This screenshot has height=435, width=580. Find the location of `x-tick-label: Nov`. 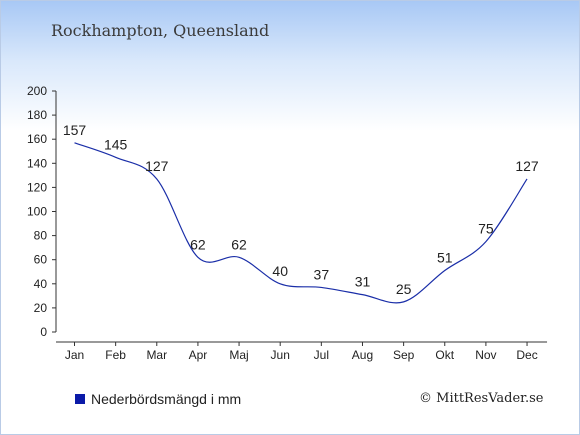

x-tick-label: Nov is located at coordinates (485, 355).